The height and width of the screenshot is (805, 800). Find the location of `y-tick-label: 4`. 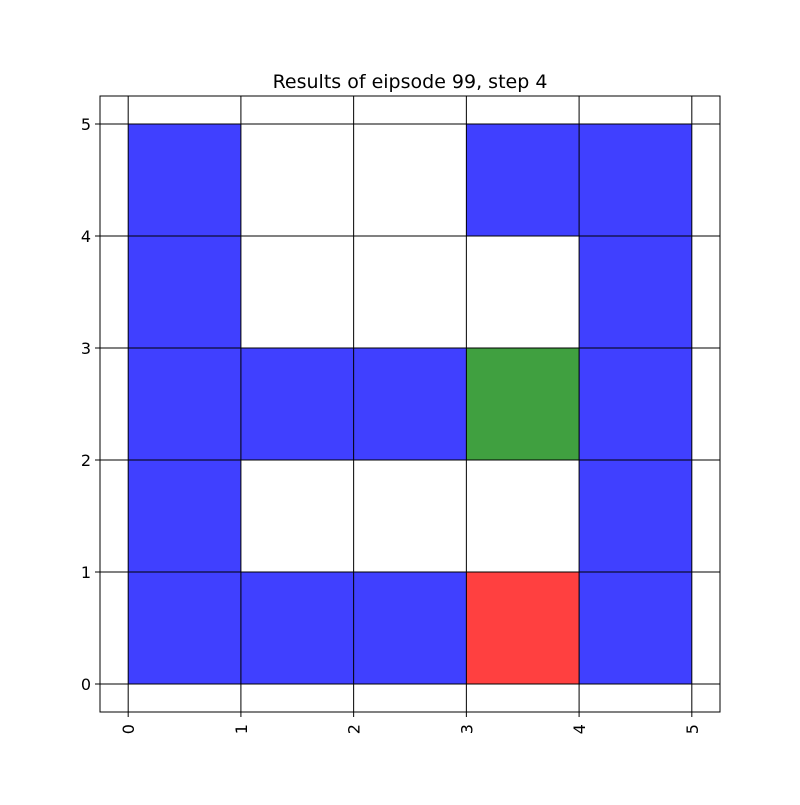

y-tick-label: 4 is located at coordinates (86, 236).